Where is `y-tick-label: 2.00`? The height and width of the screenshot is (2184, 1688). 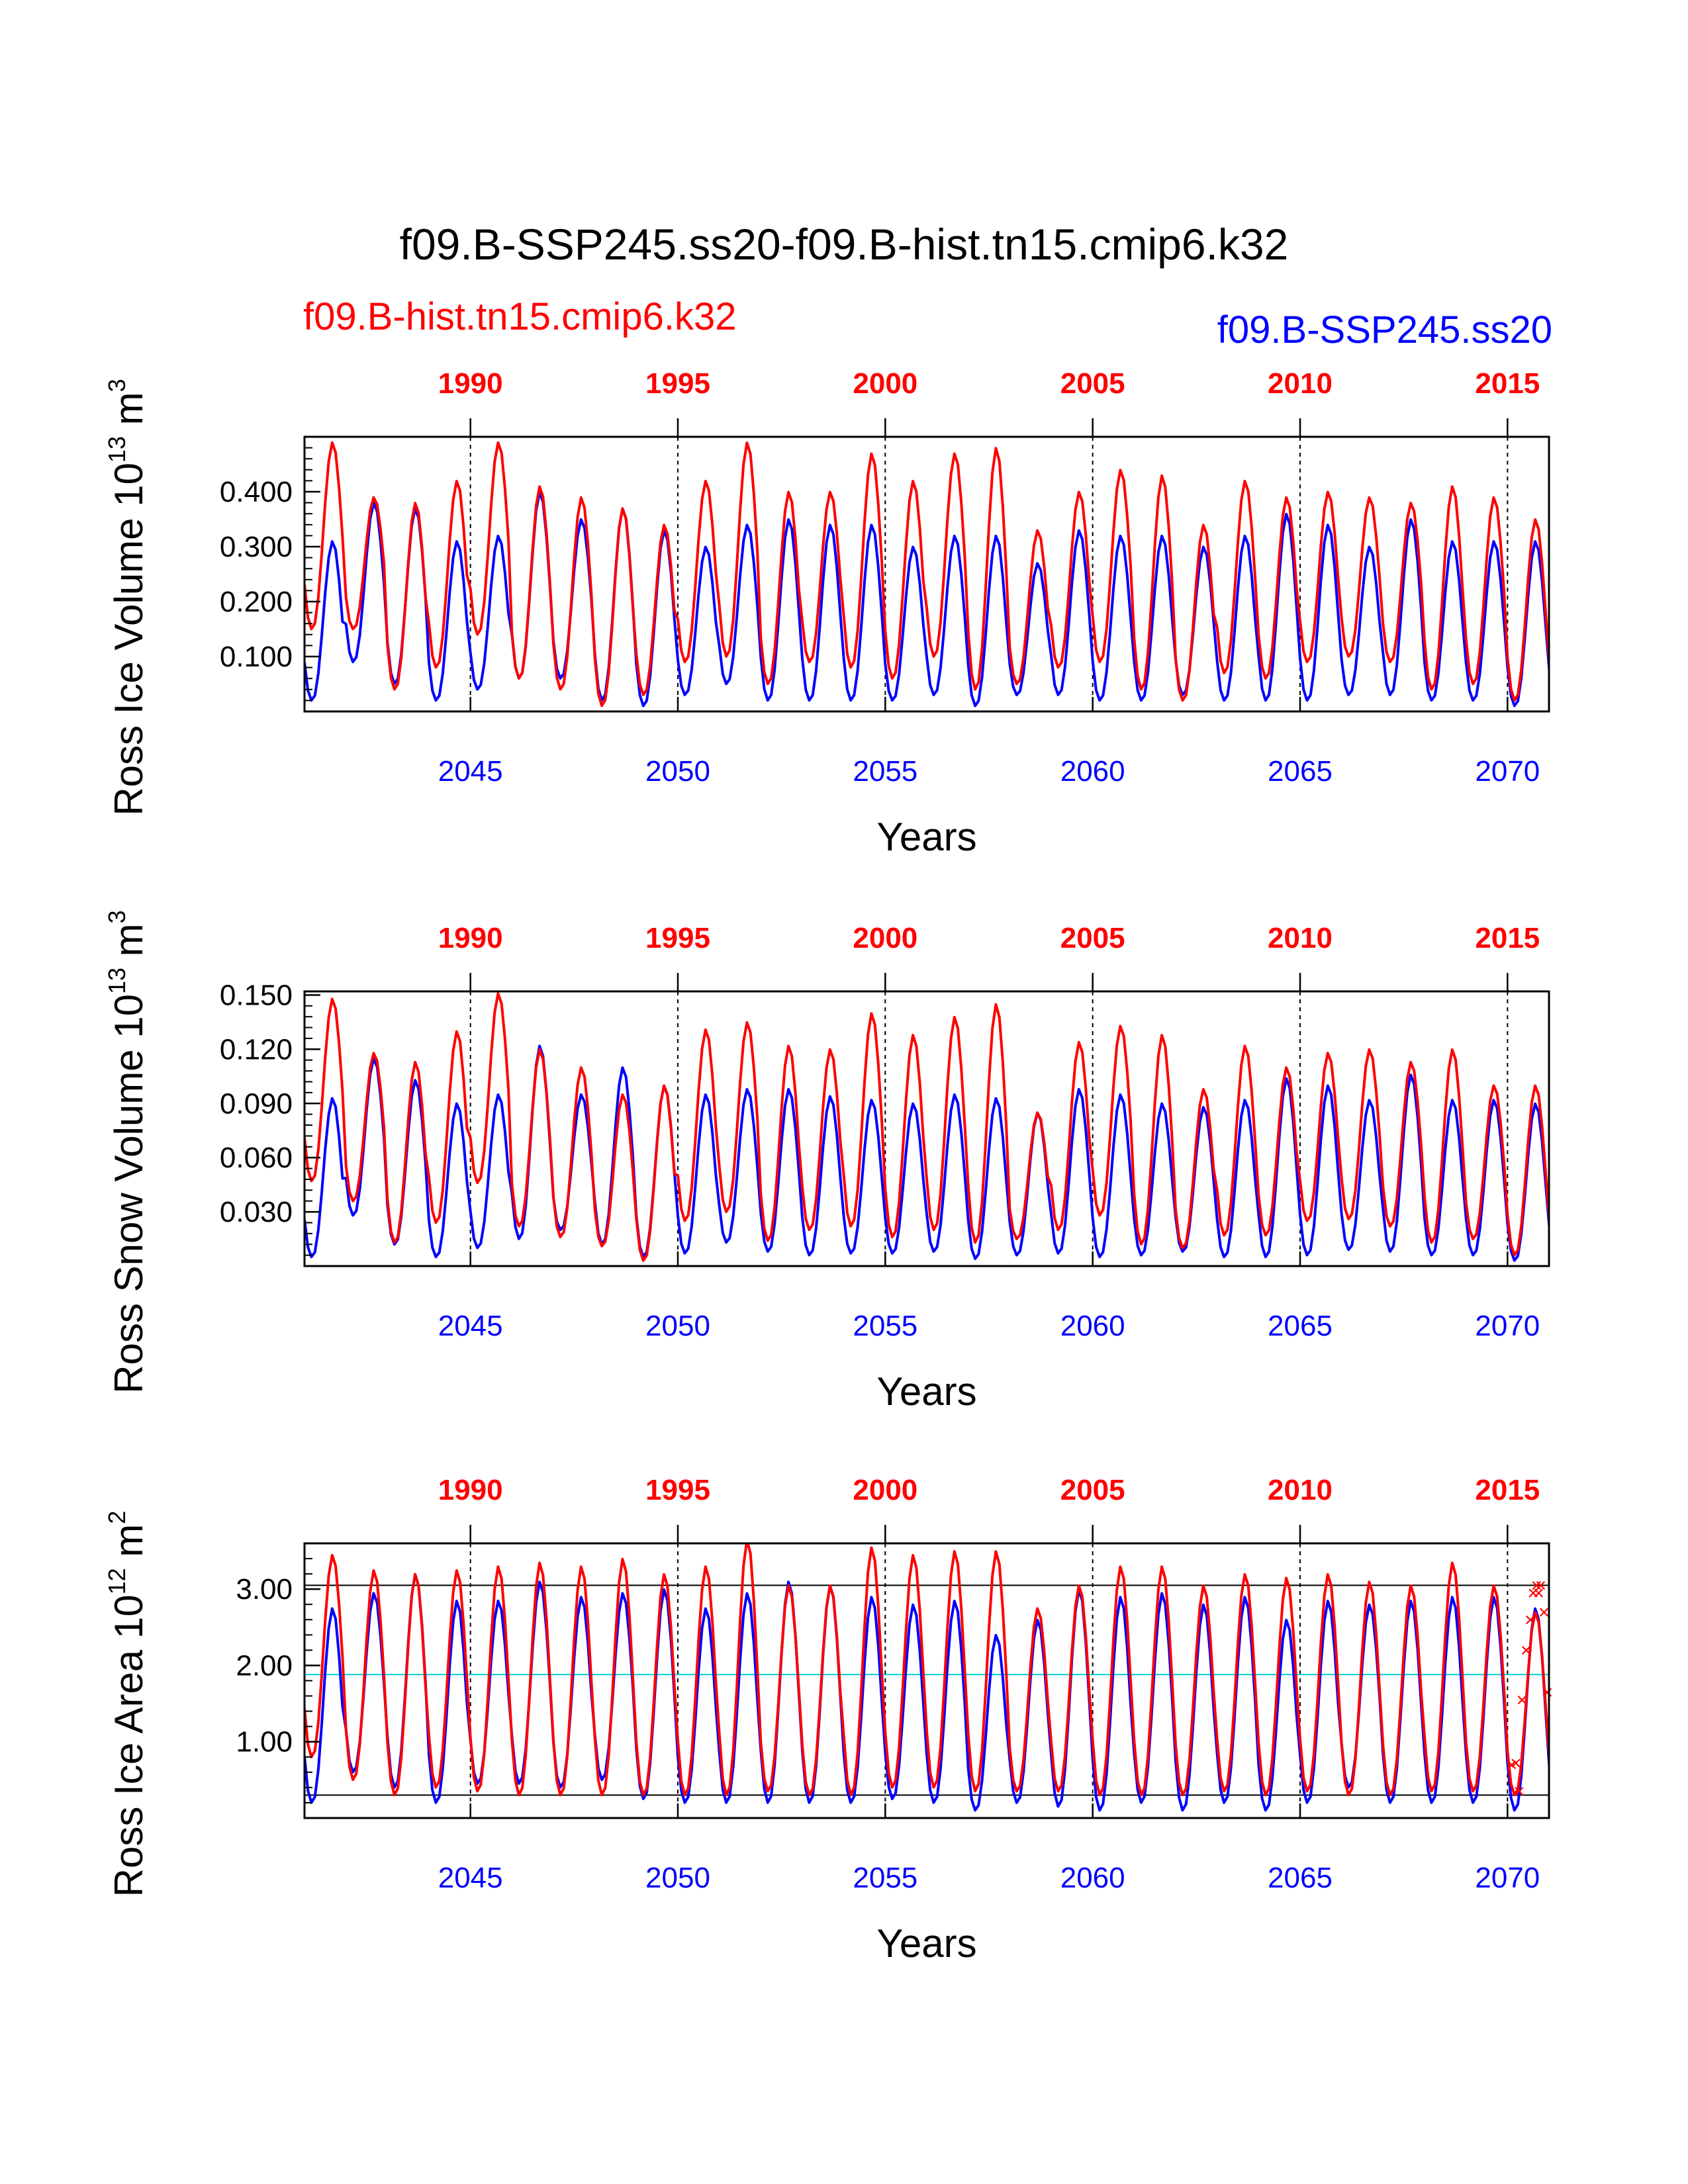 y-tick-label: 2.00 is located at coordinates (264, 1666).